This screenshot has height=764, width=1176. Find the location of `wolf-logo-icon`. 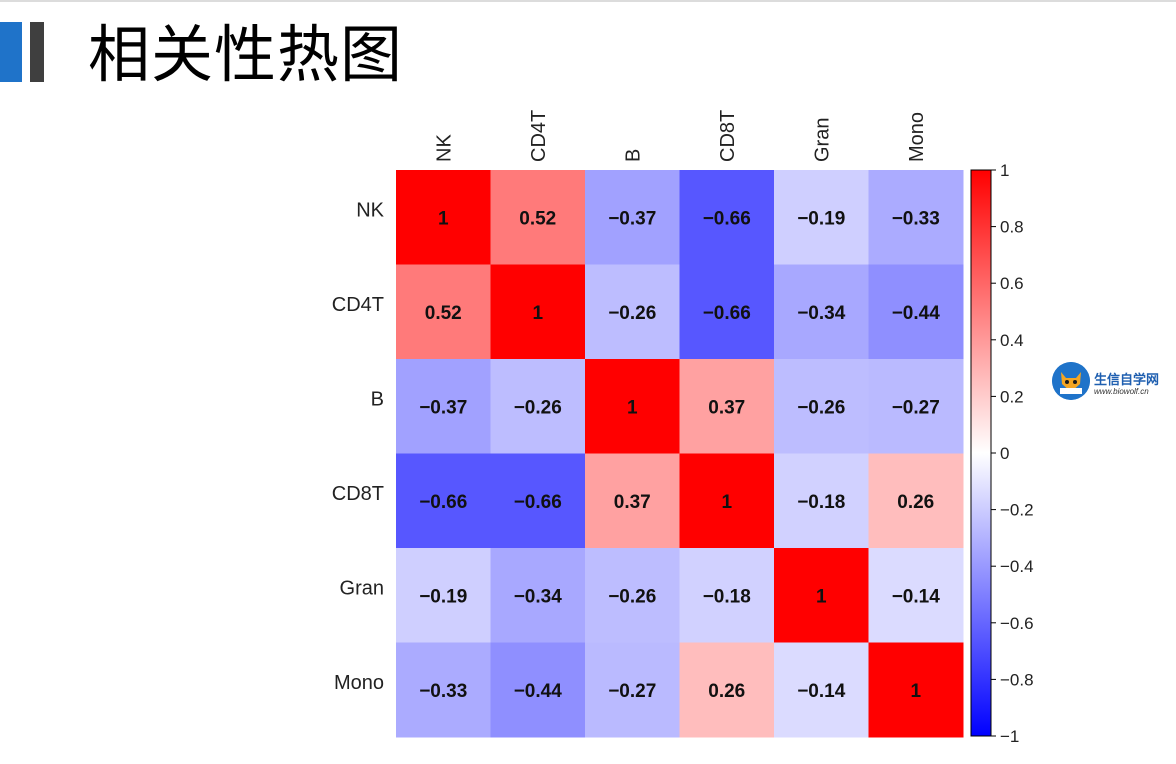

wolf-logo-icon is located at coordinates (1071, 381).